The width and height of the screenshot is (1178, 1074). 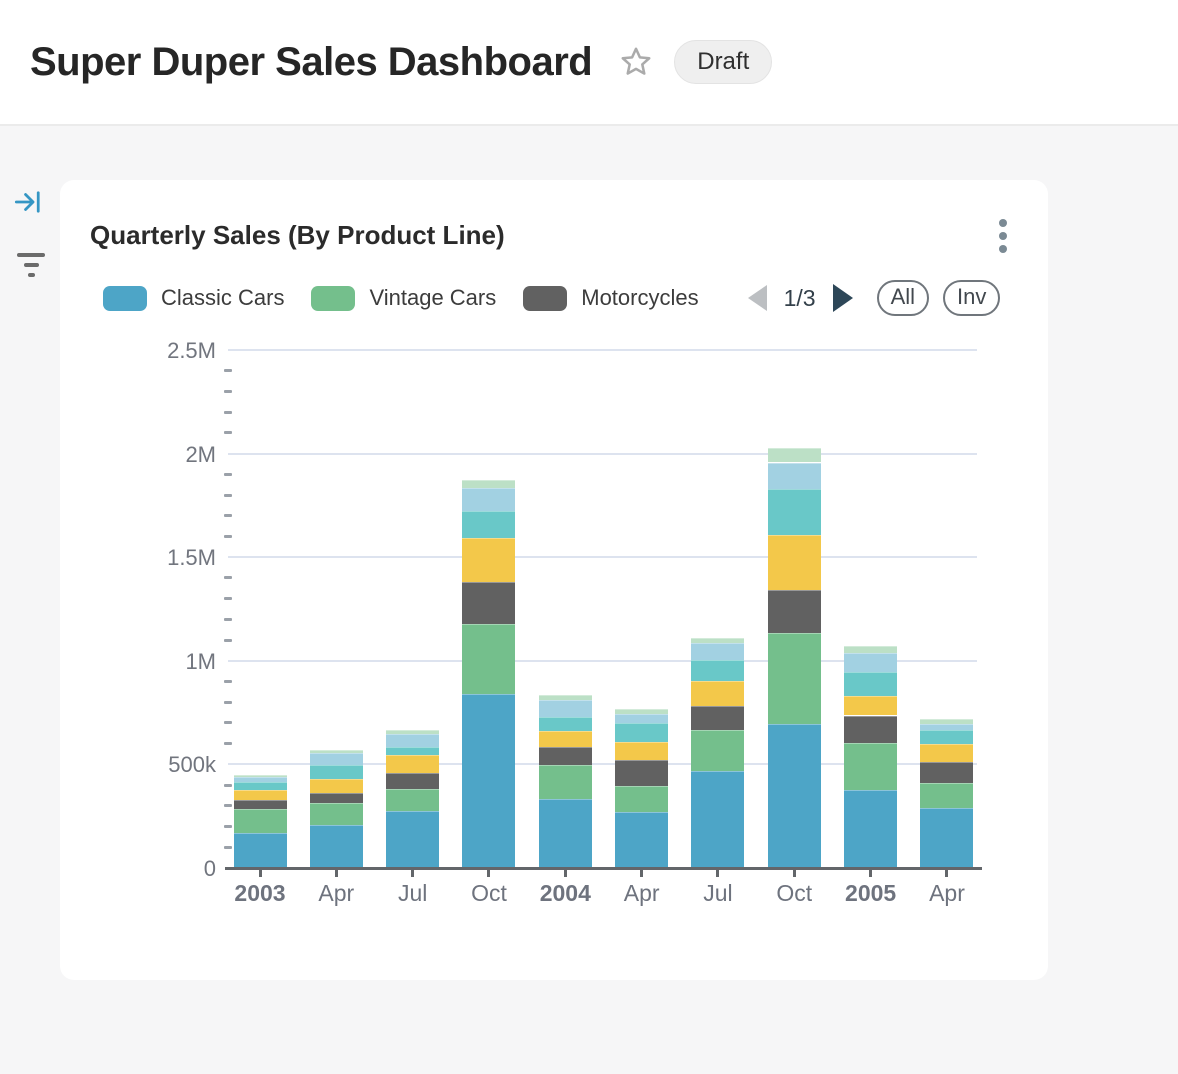 I want to click on legend-select-all-button: All, so click(x=903, y=298).